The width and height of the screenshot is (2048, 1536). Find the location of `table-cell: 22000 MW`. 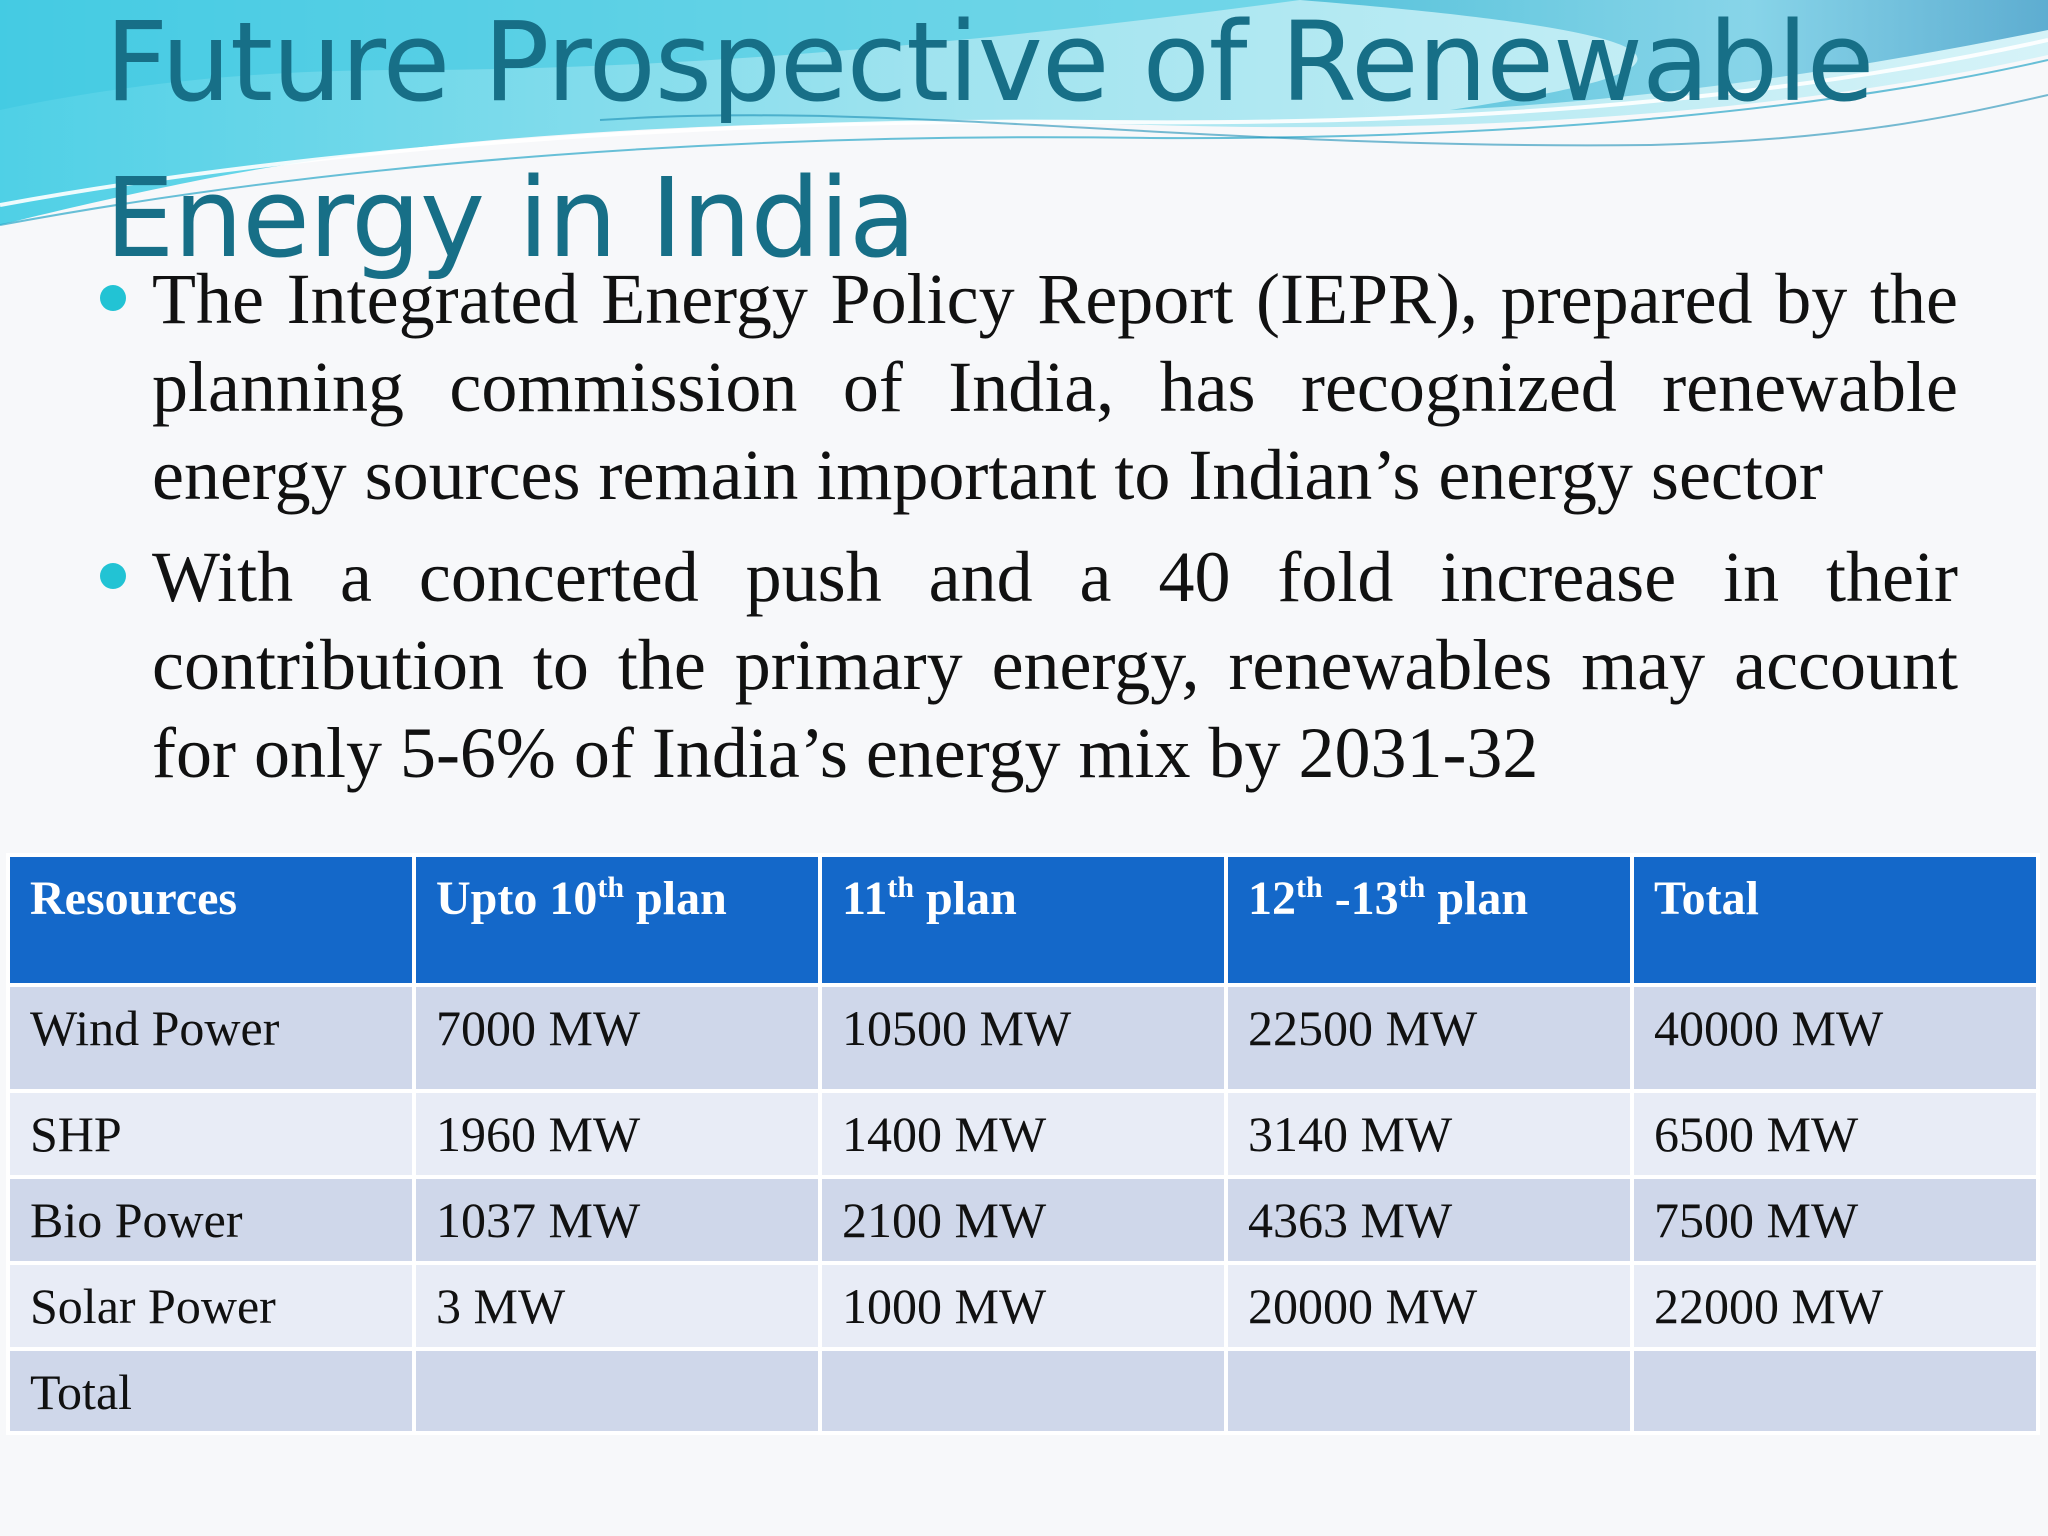

table-cell: 22000 MW is located at coordinates (1835, 1306).